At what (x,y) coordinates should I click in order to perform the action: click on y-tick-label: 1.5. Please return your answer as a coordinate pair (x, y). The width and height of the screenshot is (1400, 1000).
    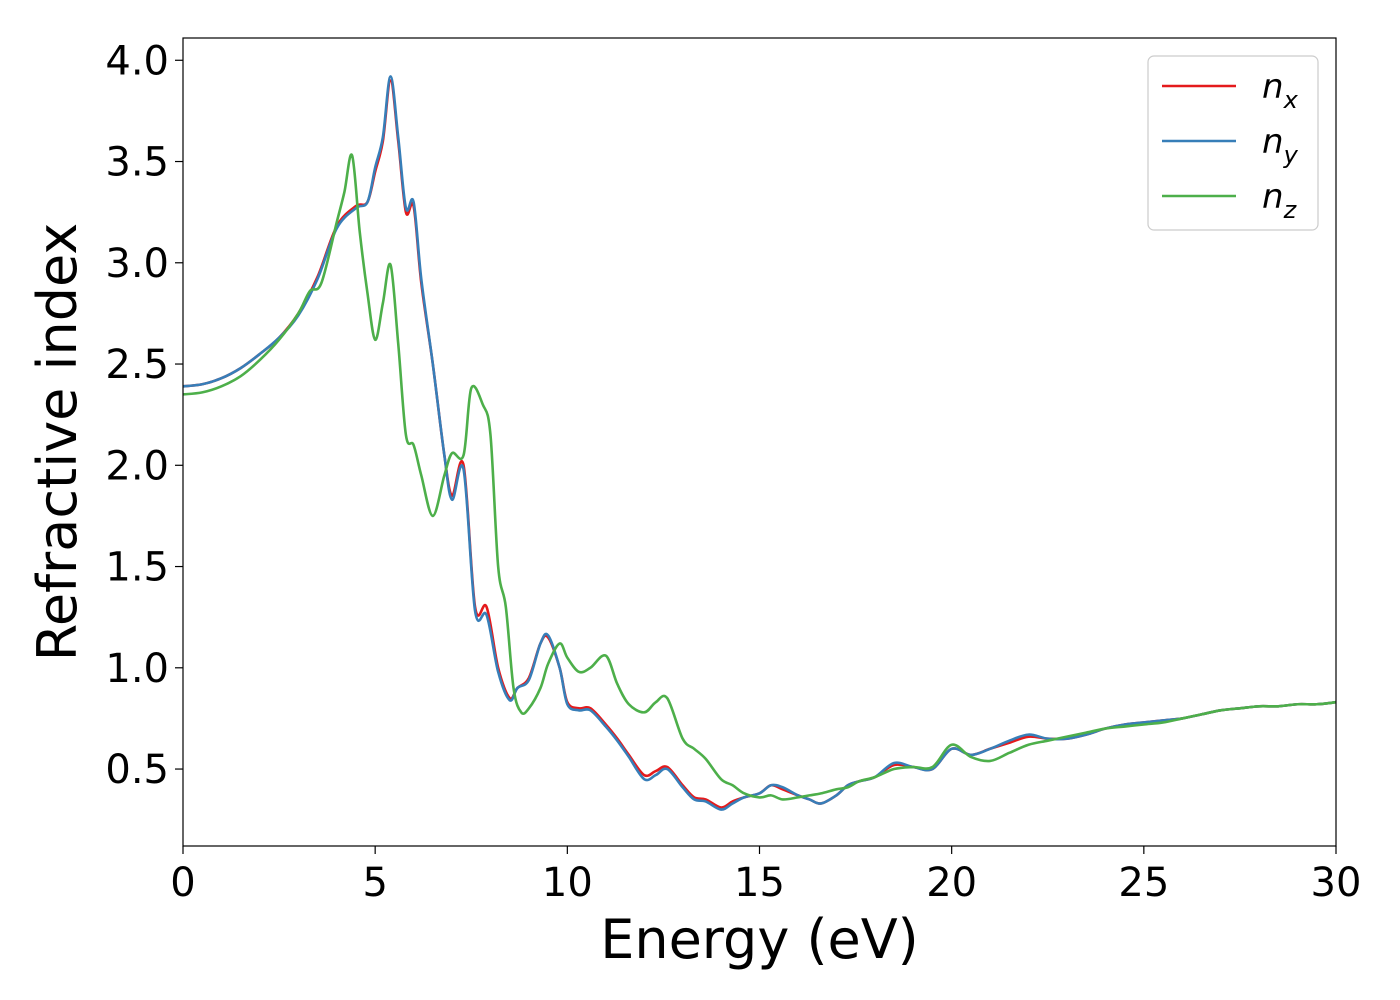
    Looking at the image, I should click on (137, 568).